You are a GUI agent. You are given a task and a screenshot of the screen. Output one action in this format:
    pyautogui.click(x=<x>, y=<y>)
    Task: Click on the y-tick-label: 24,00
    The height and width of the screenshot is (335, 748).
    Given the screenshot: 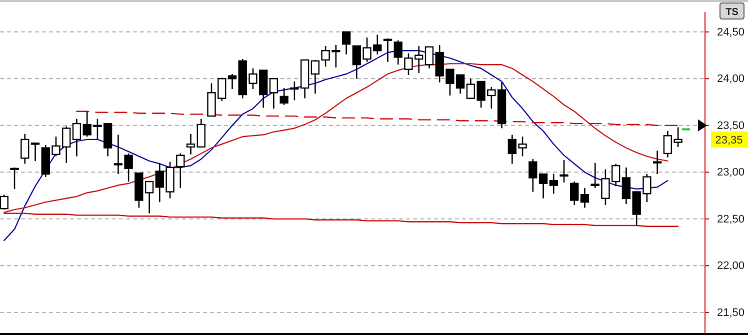 What is the action you would take?
    pyautogui.click(x=731, y=79)
    